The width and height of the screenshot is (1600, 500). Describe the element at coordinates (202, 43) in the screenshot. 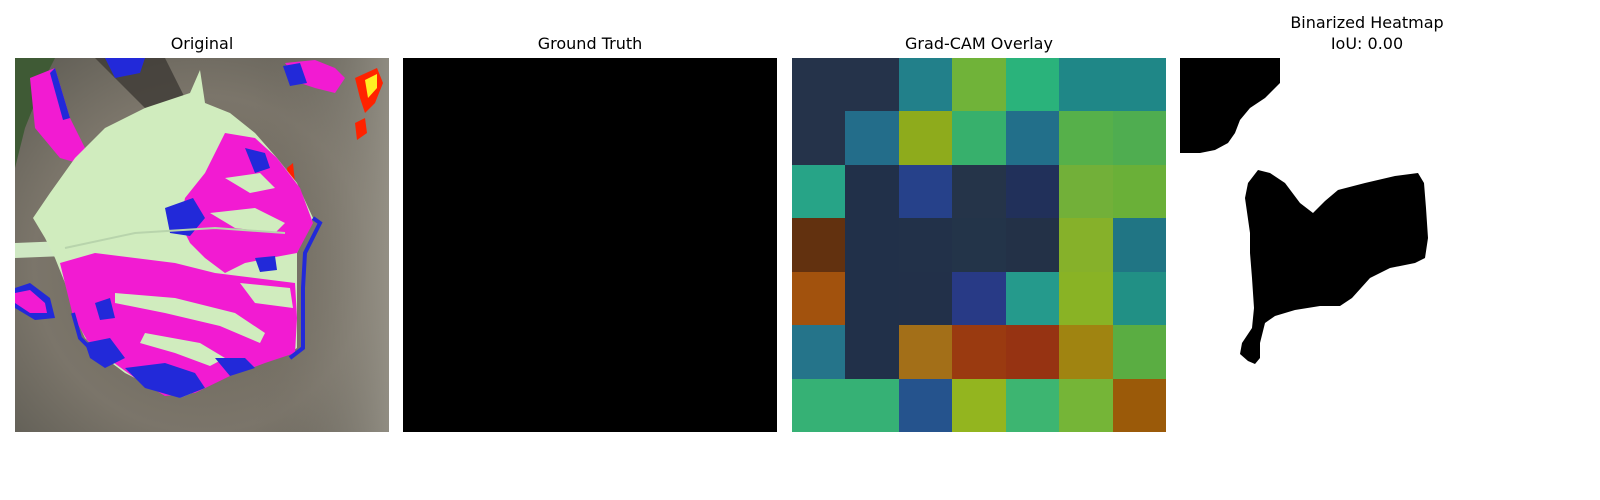

I see `original-title: Original` at that location.